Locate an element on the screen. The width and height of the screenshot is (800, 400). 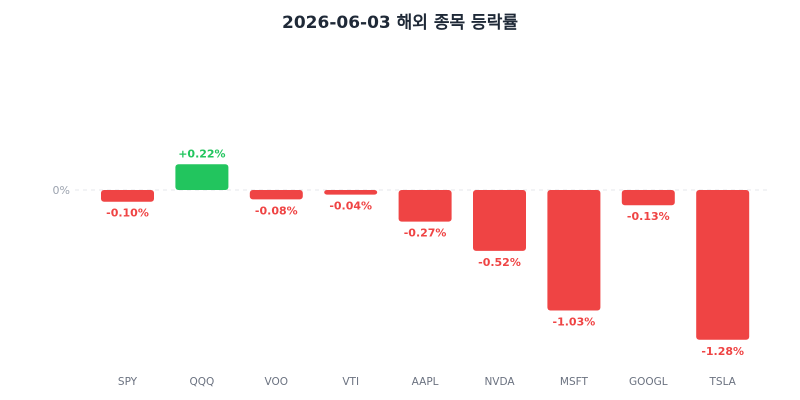
bar-spy is located at coordinates (127, 196).